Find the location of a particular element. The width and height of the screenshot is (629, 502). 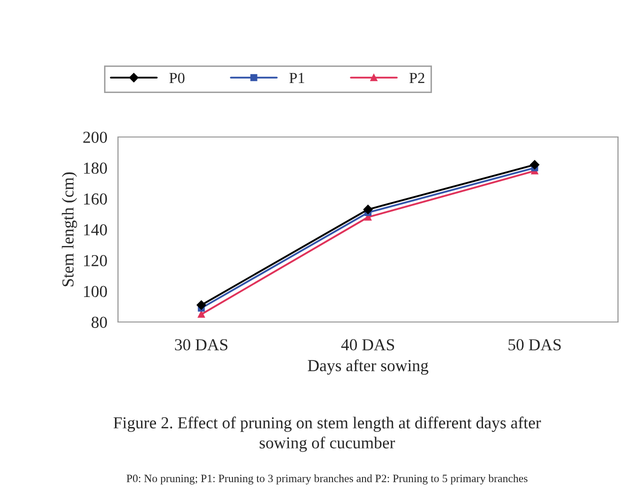

legend-label: P1 is located at coordinates (296, 77).